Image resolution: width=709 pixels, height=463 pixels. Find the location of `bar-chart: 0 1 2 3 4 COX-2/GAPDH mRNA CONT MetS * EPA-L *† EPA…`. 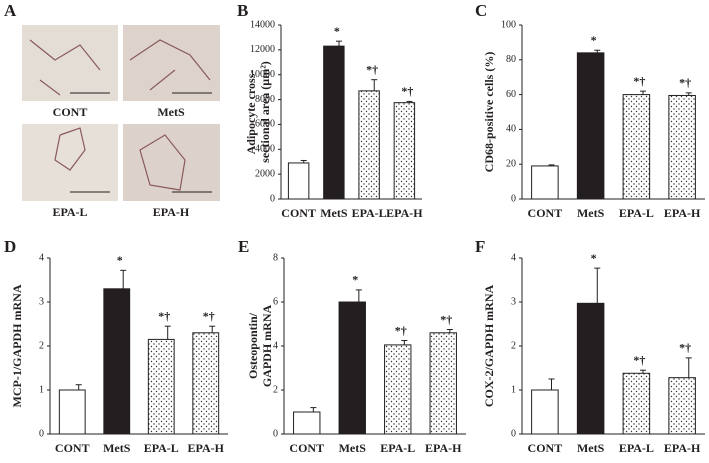

bar-chart: 0 1 2 3 4 COX-2/GAPDH mRNA CONT MetS * EPA-L *† EPA… is located at coordinates (593, 353).